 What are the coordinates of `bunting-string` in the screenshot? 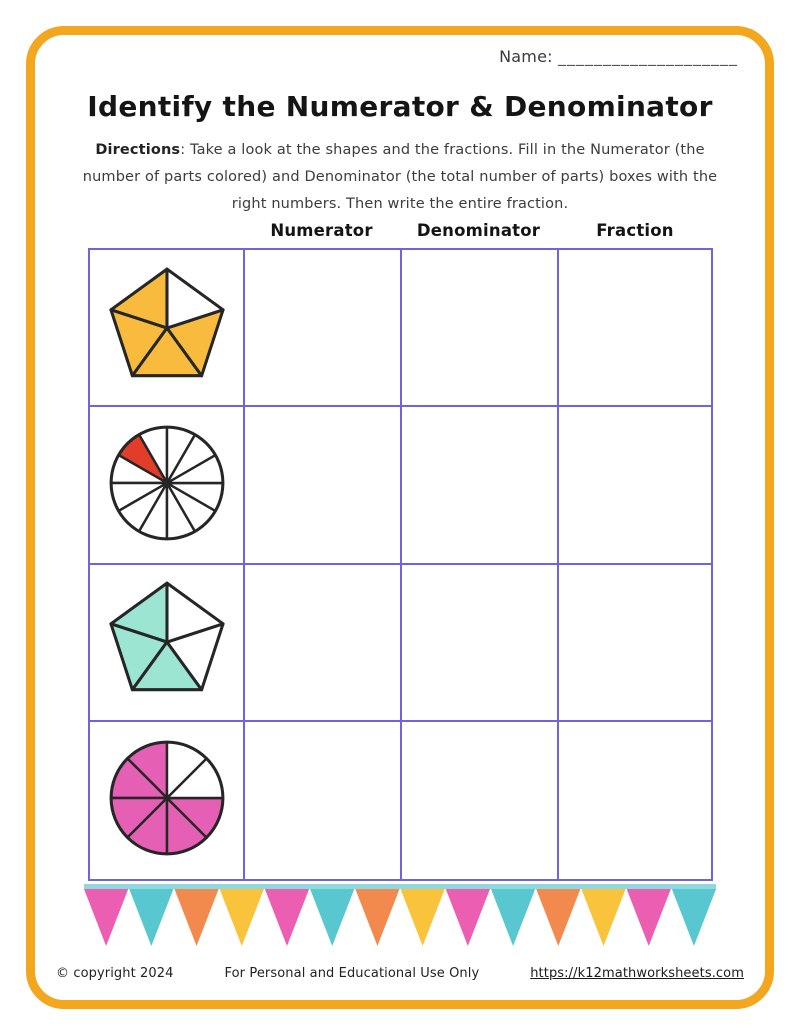 It's located at (400, 886).